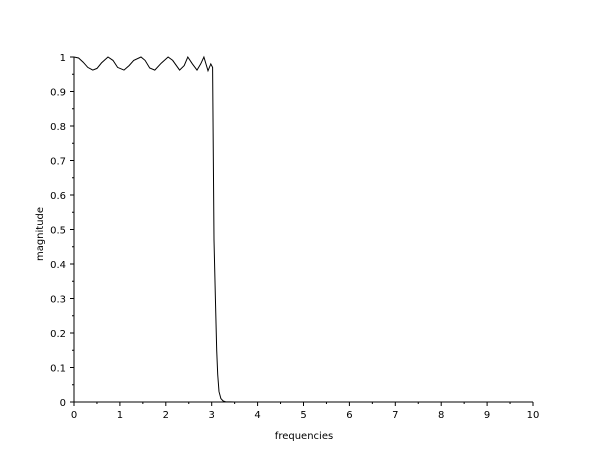 This screenshot has height=464, width=610. Describe the element at coordinates (58, 265) in the screenshot. I see `y-tick-label: 0.4` at that location.